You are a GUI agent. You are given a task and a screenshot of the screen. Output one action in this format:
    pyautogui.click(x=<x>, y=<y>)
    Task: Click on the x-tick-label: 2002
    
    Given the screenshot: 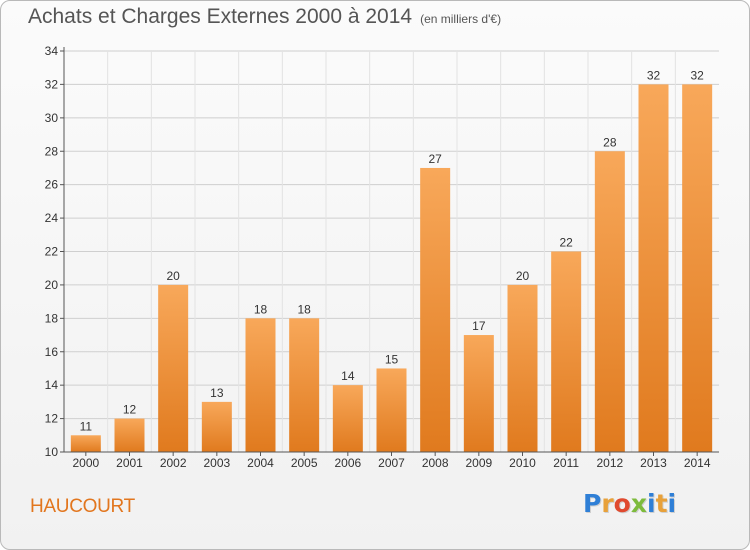 What is the action you would take?
    pyautogui.click(x=173, y=463)
    